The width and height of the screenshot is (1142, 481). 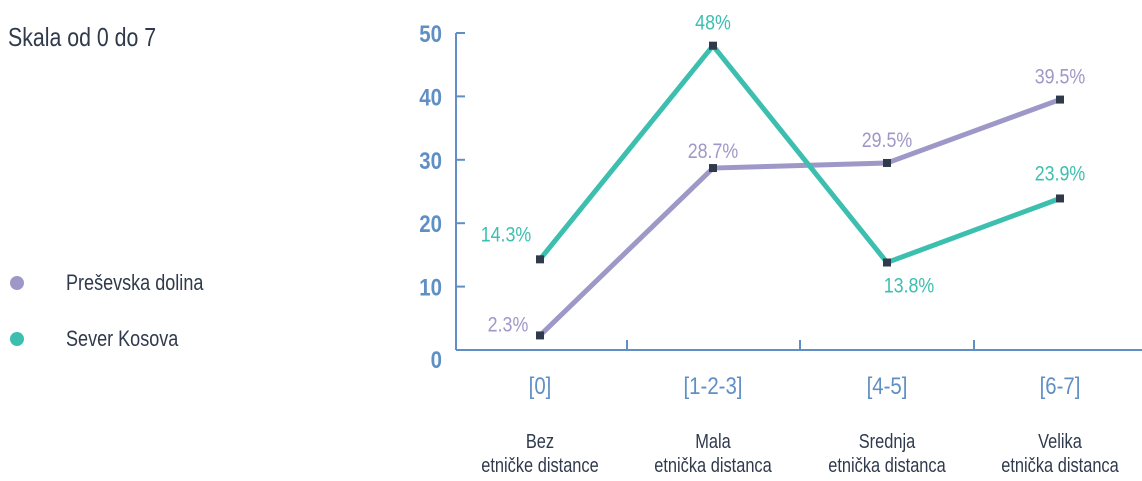 What do you see at coordinates (909, 286) in the screenshot?
I see `data-label: 13.8%` at bounding box center [909, 286].